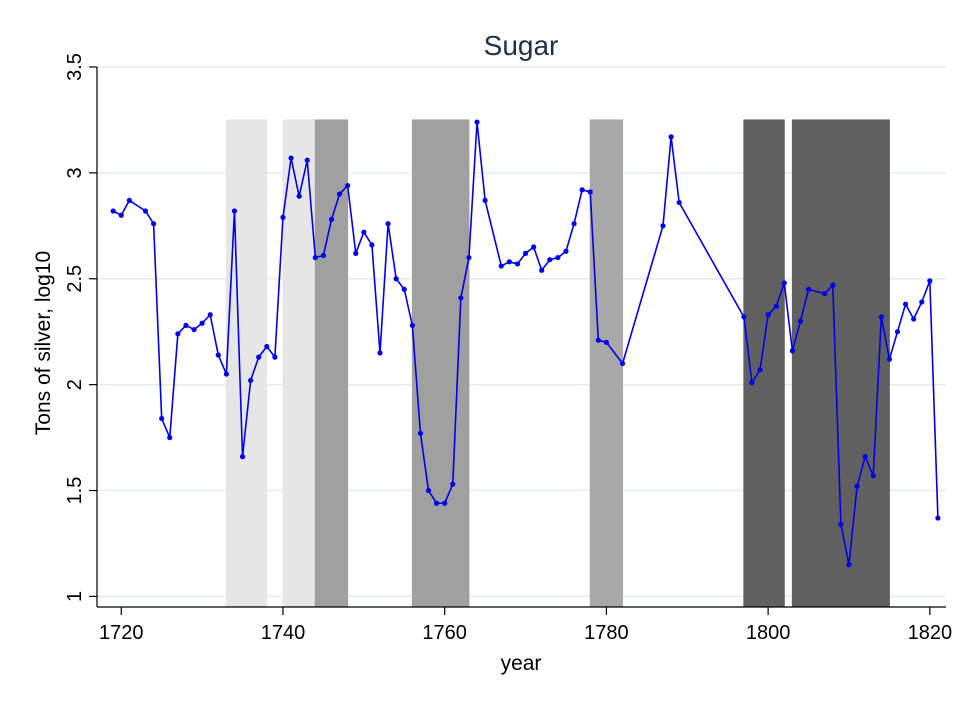 The width and height of the screenshot is (970, 705). I want to click on chart-title: Sugar, so click(521, 45).